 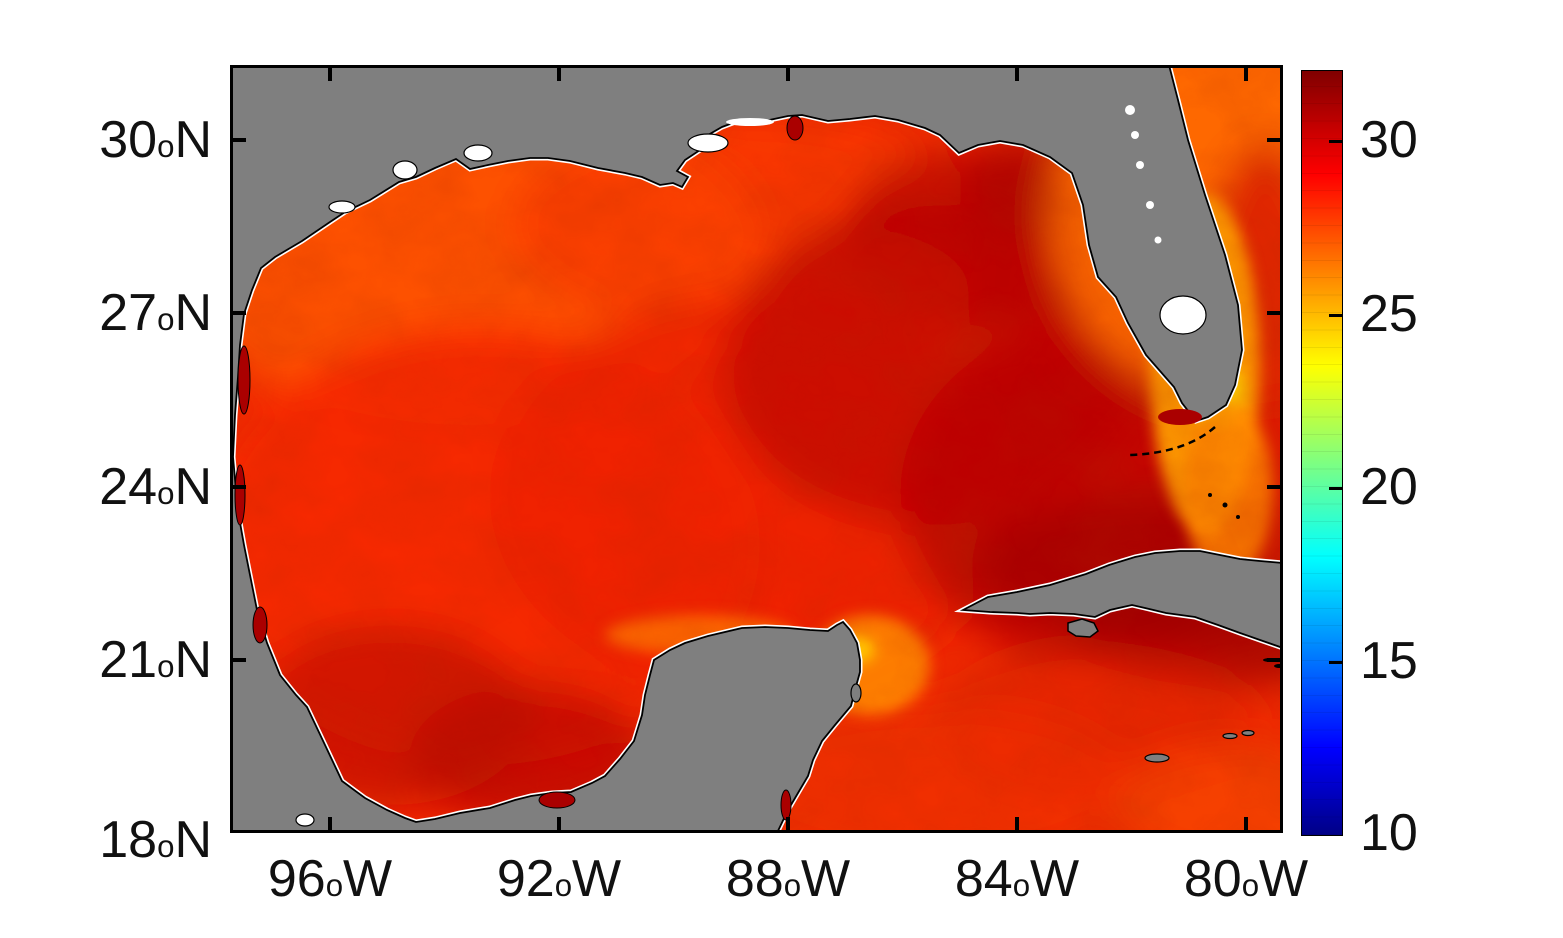 What do you see at coordinates (1172, 441) in the screenshot?
I see `florida-keys` at bounding box center [1172, 441].